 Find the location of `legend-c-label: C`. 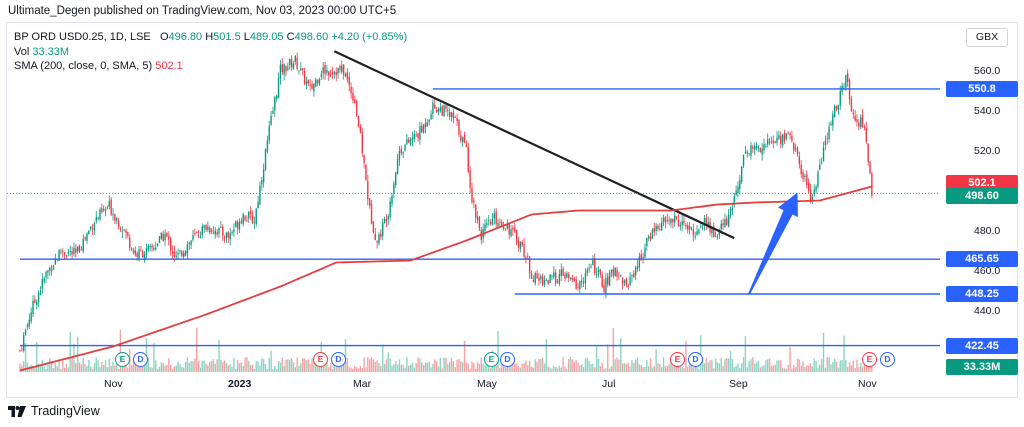

legend-c-label: C is located at coordinates (290, 37).